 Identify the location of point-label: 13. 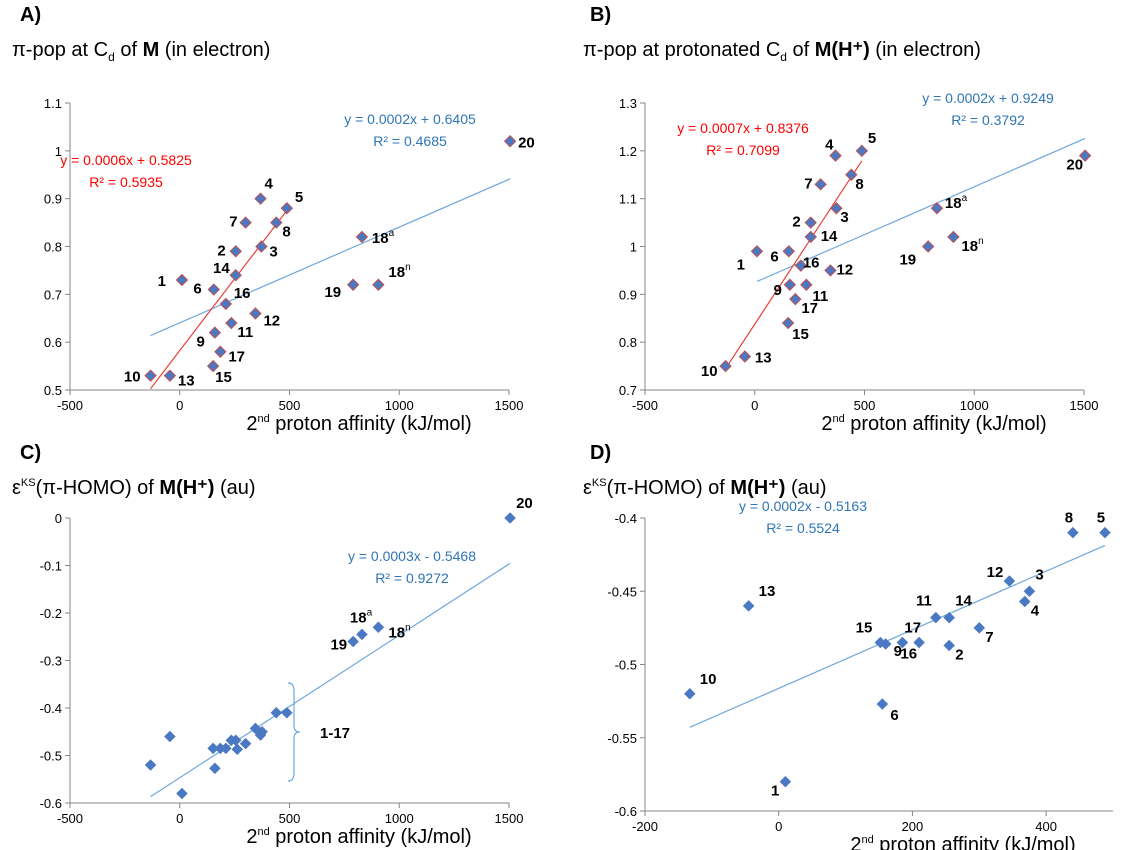
(767, 591).